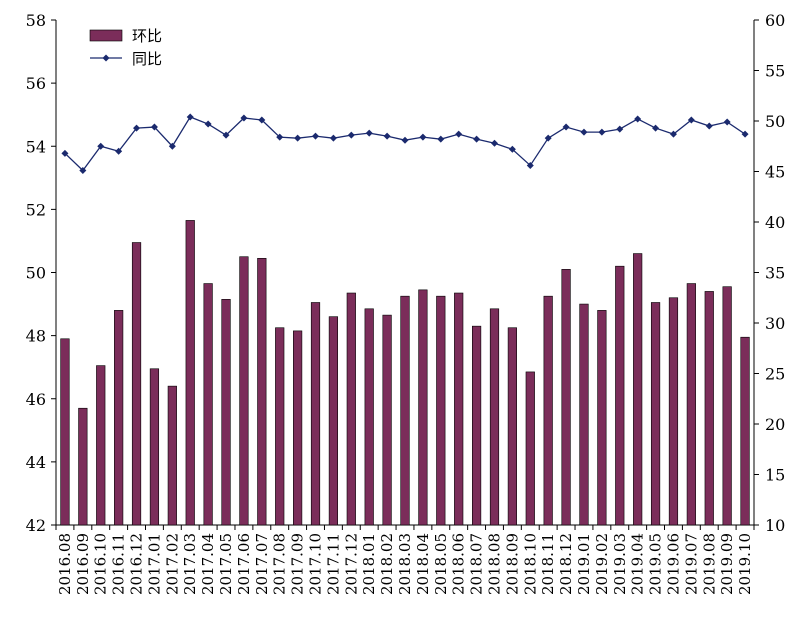  What do you see at coordinates (727, 564) in the screenshot?
I see `x-tick-label: 2019.09` at bounding box center [727, 564].